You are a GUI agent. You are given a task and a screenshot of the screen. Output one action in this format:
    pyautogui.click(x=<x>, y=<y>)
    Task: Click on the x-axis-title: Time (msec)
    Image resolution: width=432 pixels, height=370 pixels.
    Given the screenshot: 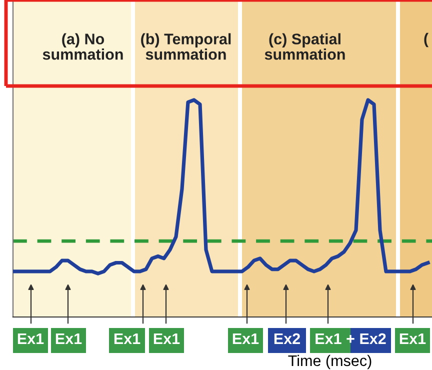 What is the action you would take?
    pyautogui.click(x=330, y=362)
    